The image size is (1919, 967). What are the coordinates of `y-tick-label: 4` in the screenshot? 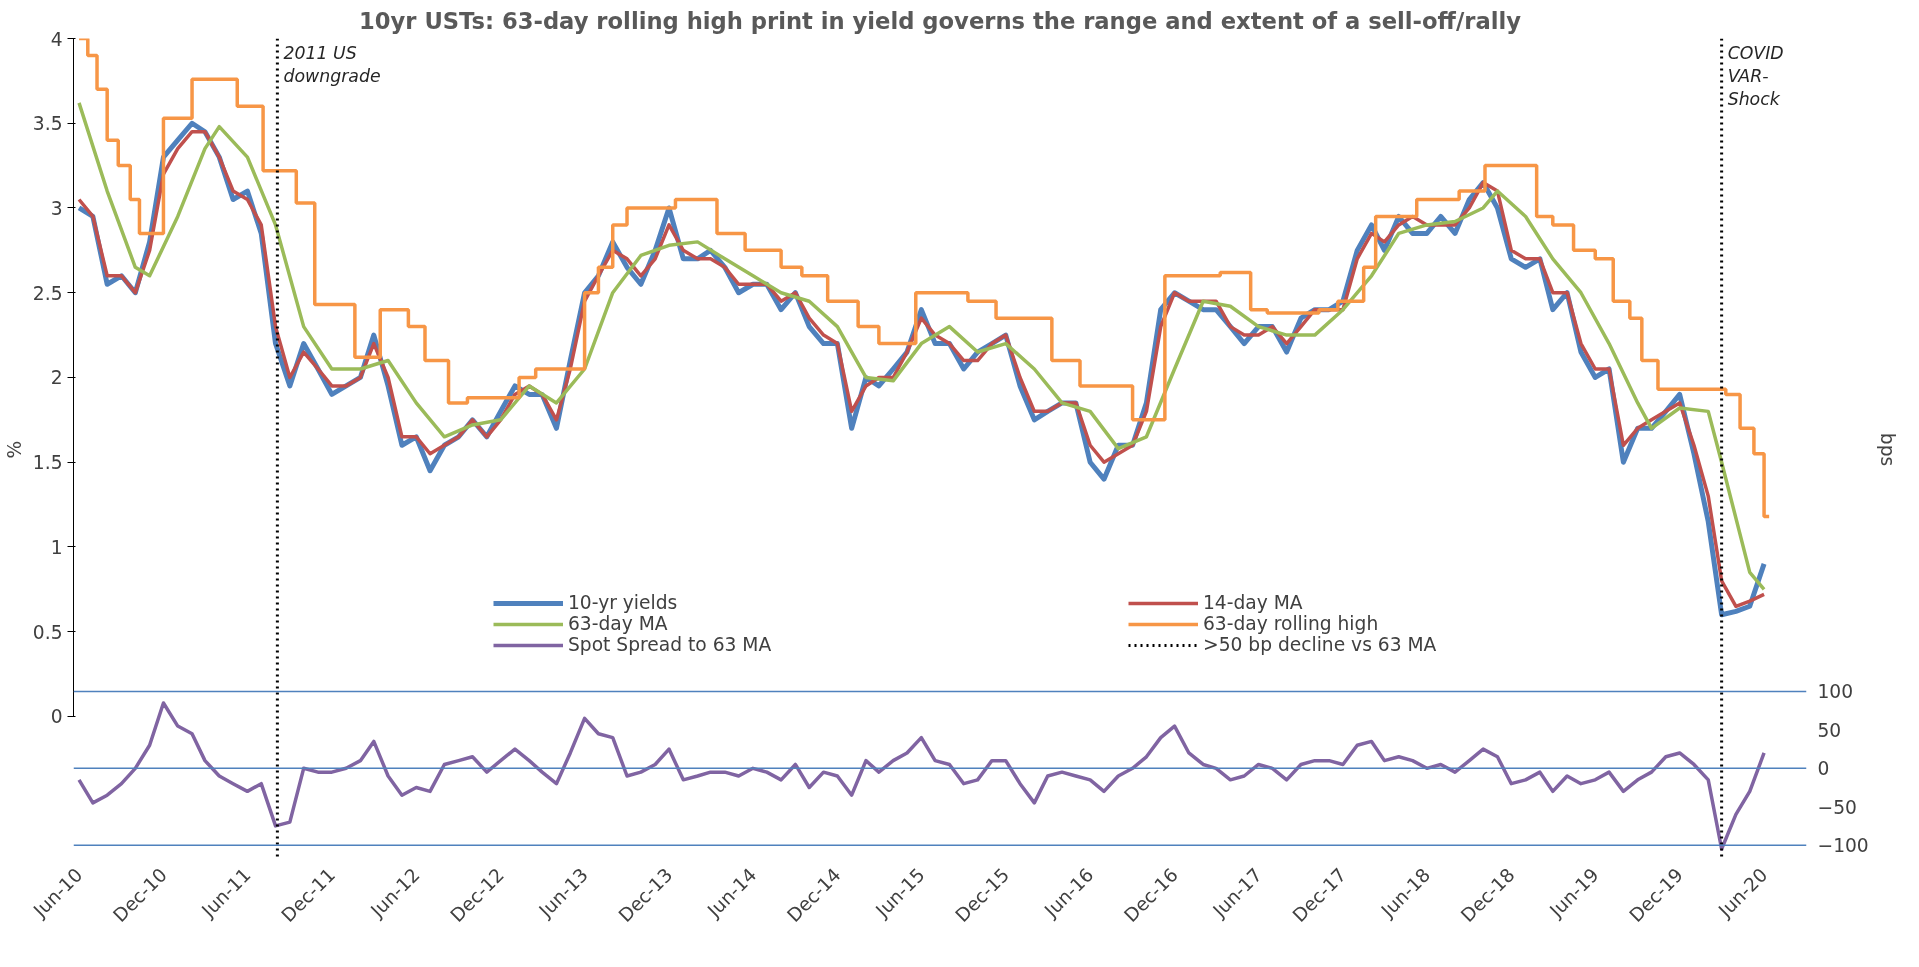 It's located at (56, 39).